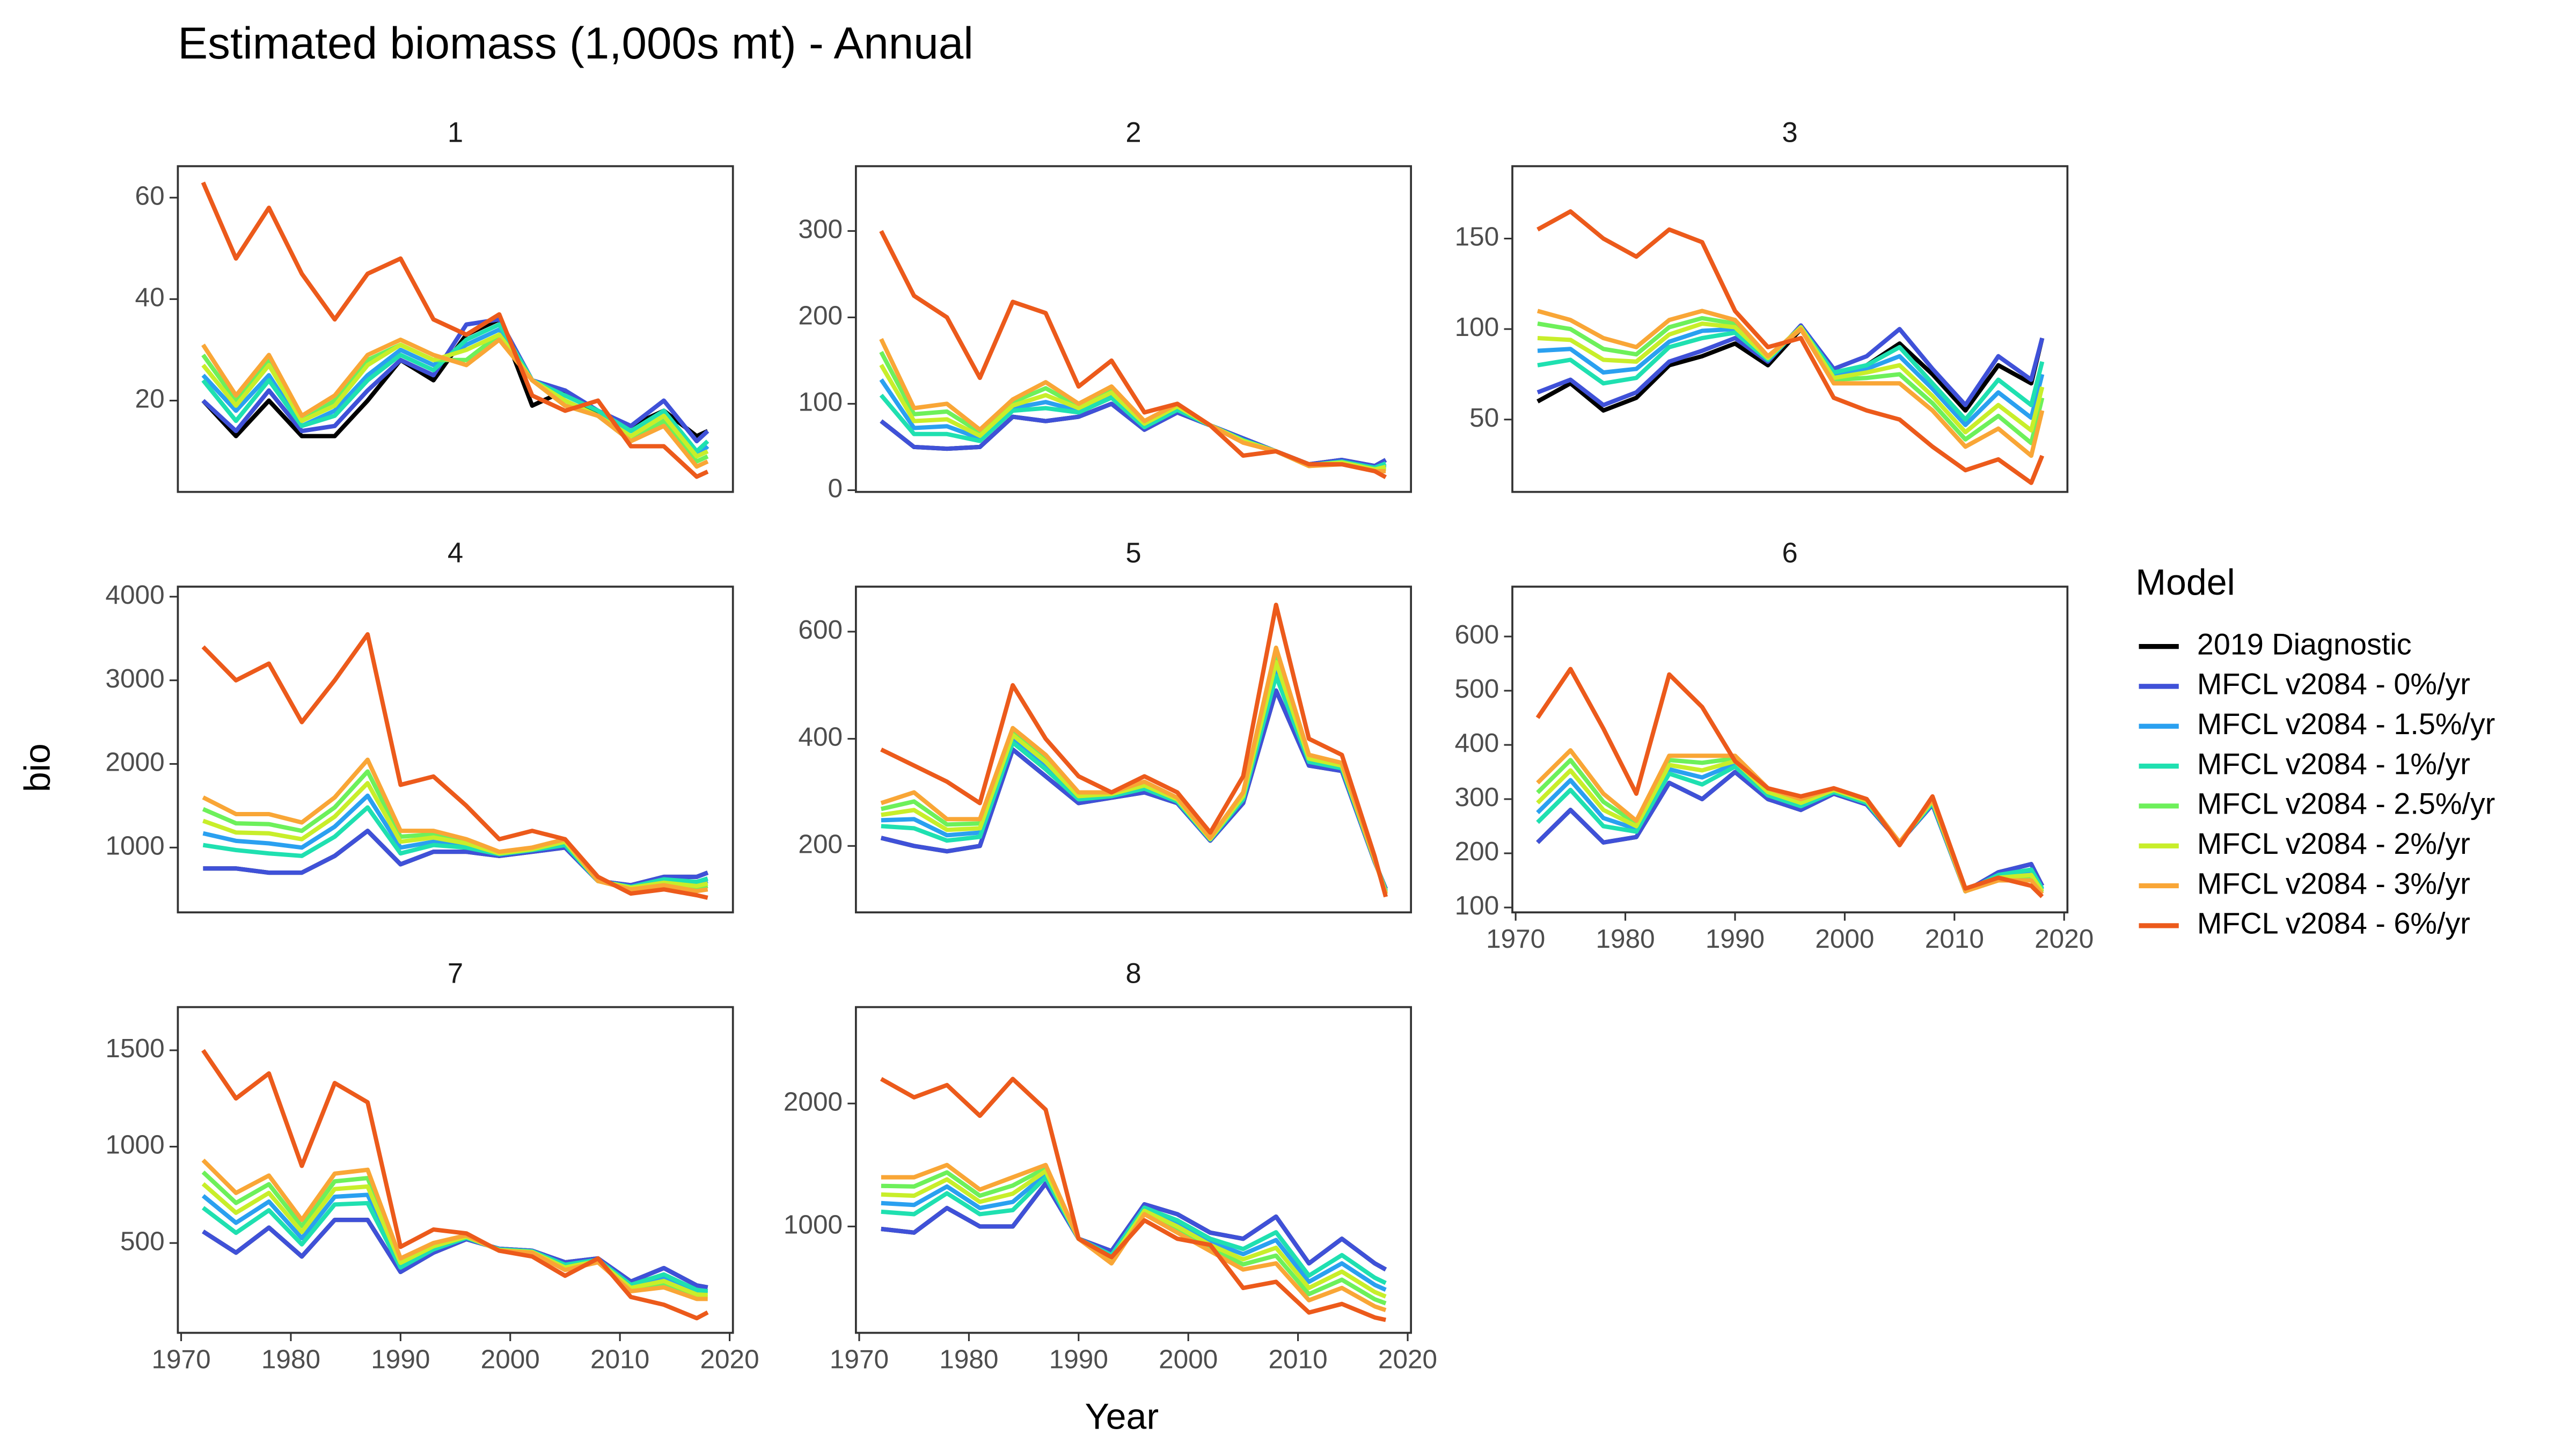  What do you see at coordinates (1484, 418) in the screenshot?
I see `y-tick-label: 50` at bounding box center [1484, 418].